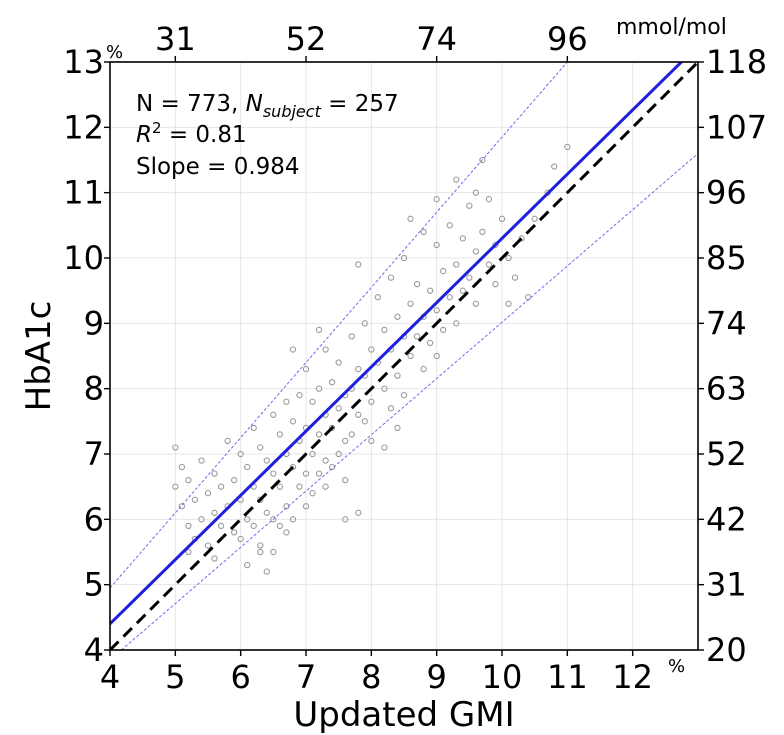 The height and width of the screenshot is (735, 784). Describe the element at coordinates (191, 133) in the screenshot. I see `svg-text: R2 = 0.81` at that location.